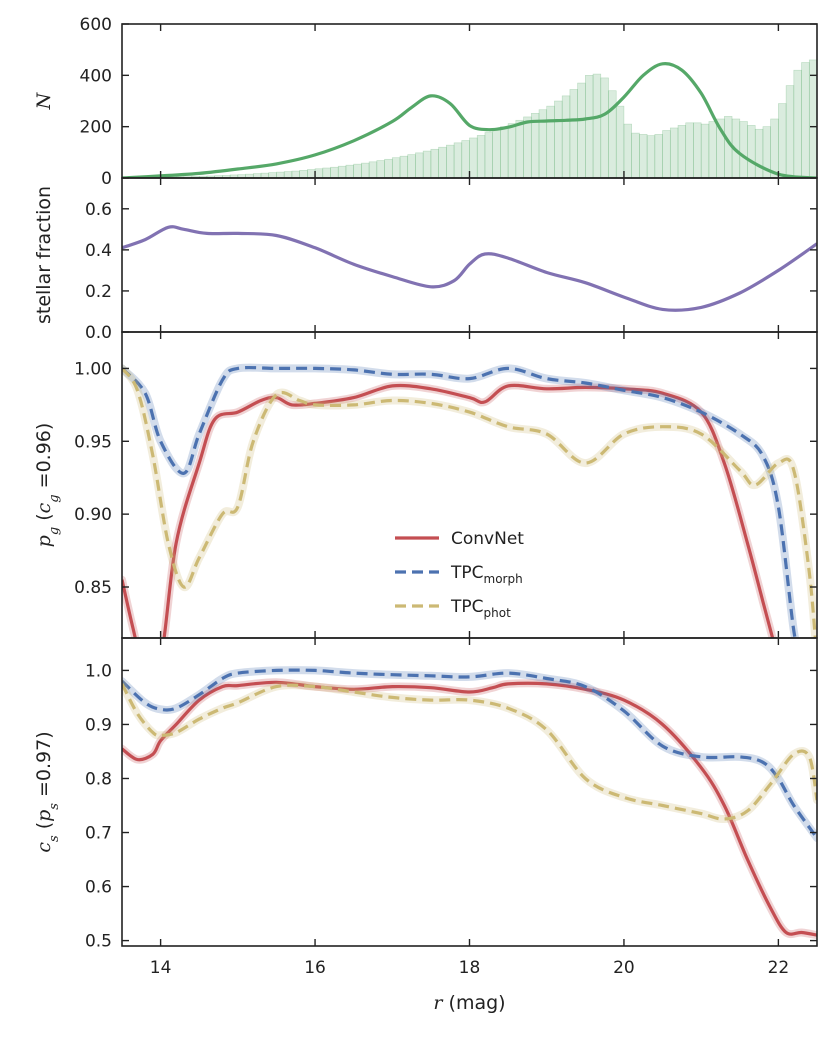  I want to click on series-line-tpcmorph, so click(469, 753).